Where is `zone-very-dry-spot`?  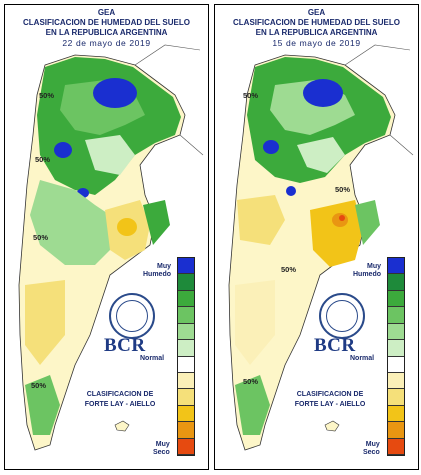 zone-very-dry-spot is located at coordinates (342, 218).